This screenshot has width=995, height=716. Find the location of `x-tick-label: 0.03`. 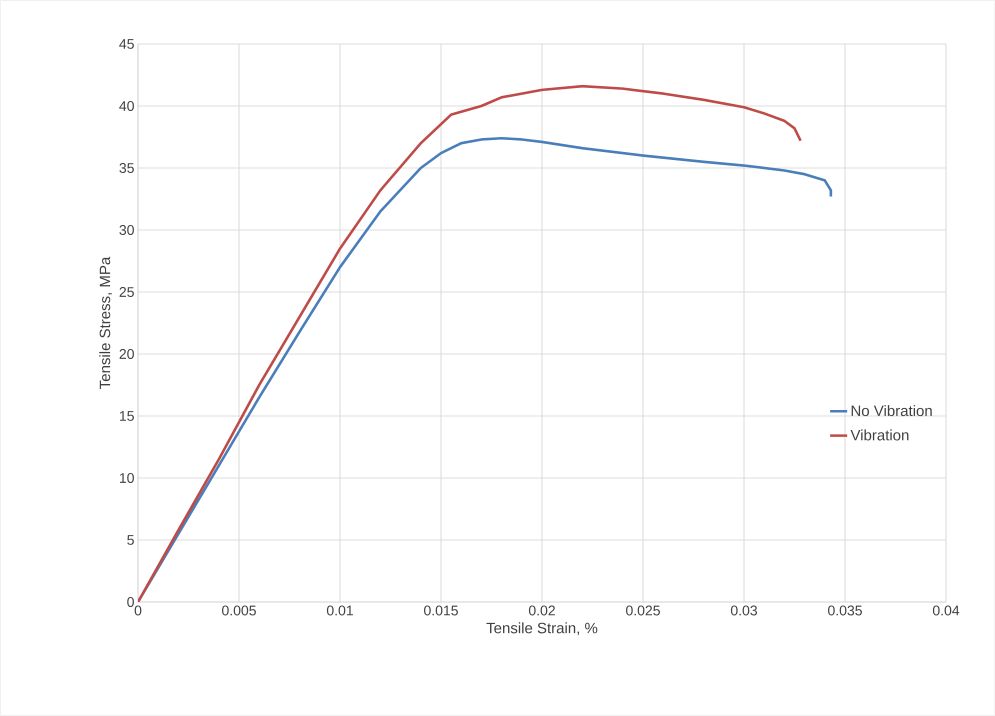

x-tick-label: 0.03 is located at coordinates (744, 611).